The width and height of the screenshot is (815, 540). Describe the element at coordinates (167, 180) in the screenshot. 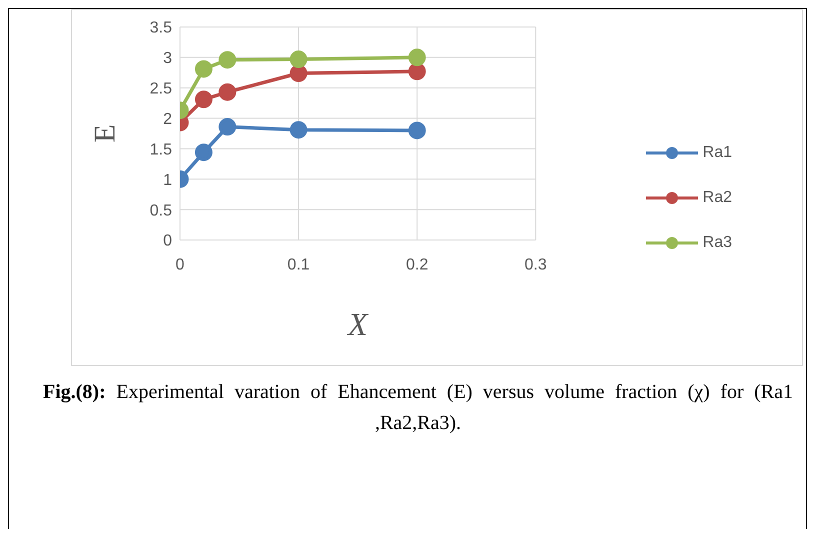

I see `y-tick-label: 1` at that location.